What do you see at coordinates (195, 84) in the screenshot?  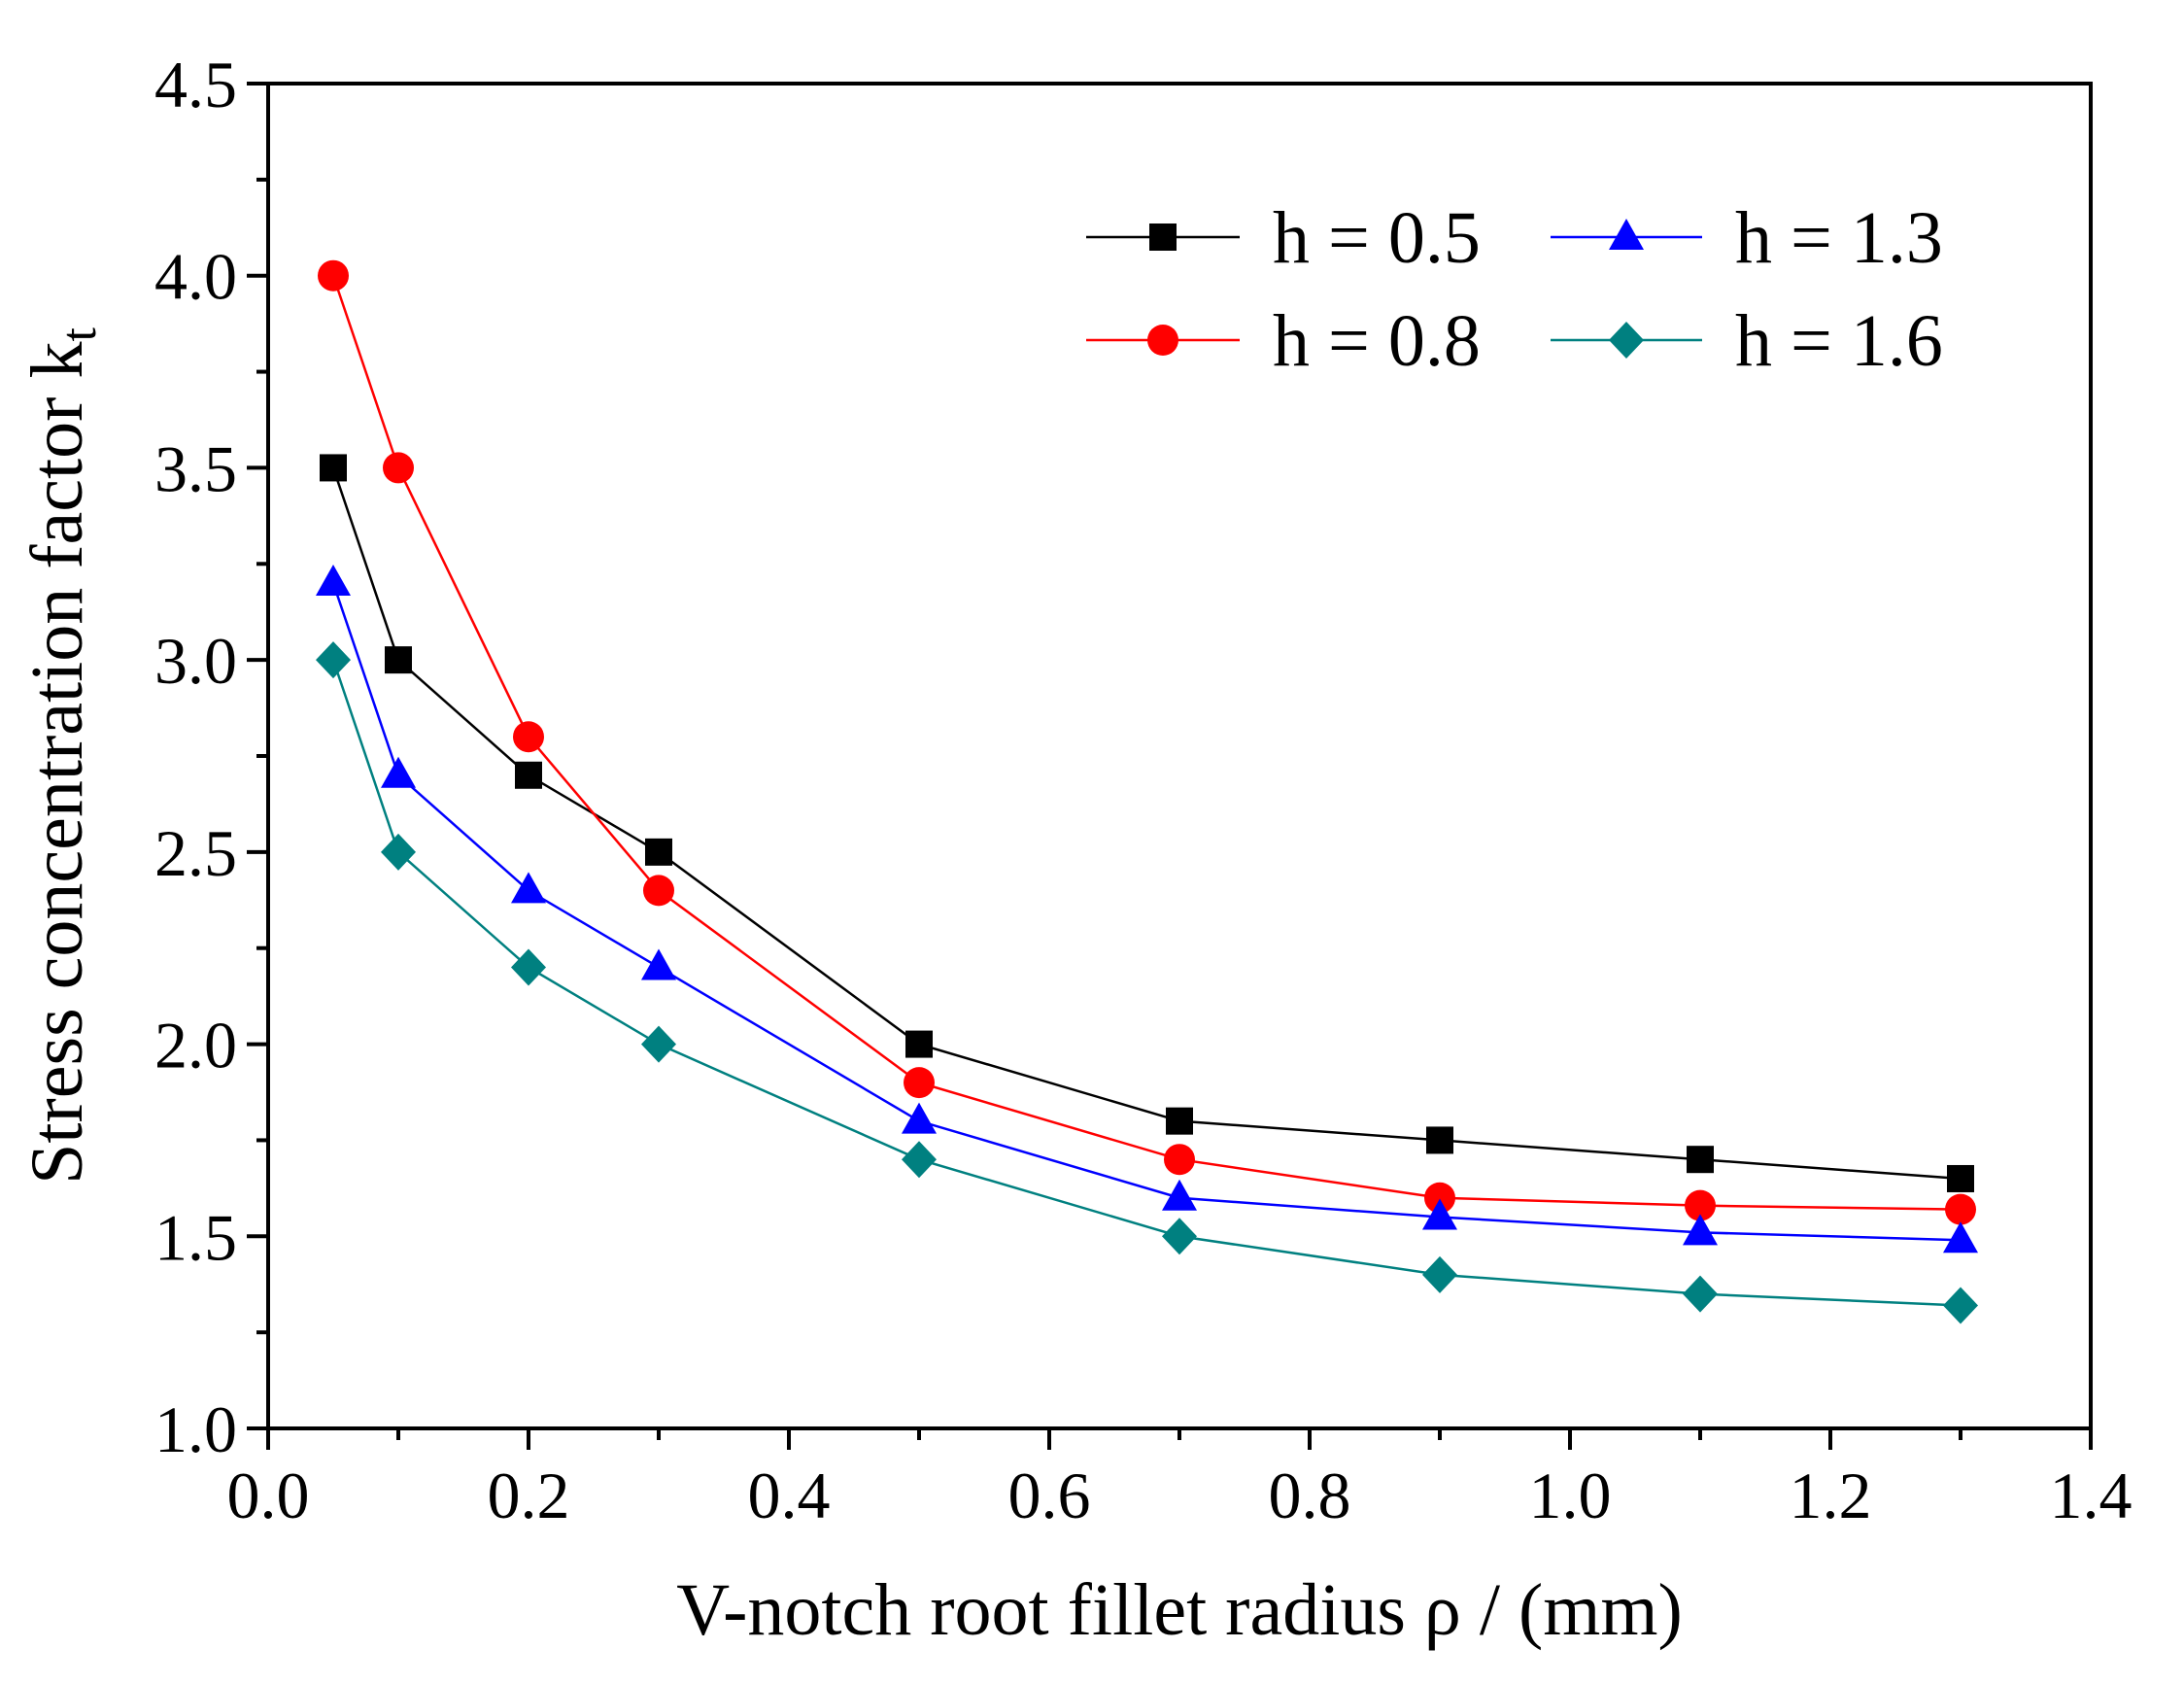 I see `y-tick-label: 4.5` at bounding box center [195, 84].